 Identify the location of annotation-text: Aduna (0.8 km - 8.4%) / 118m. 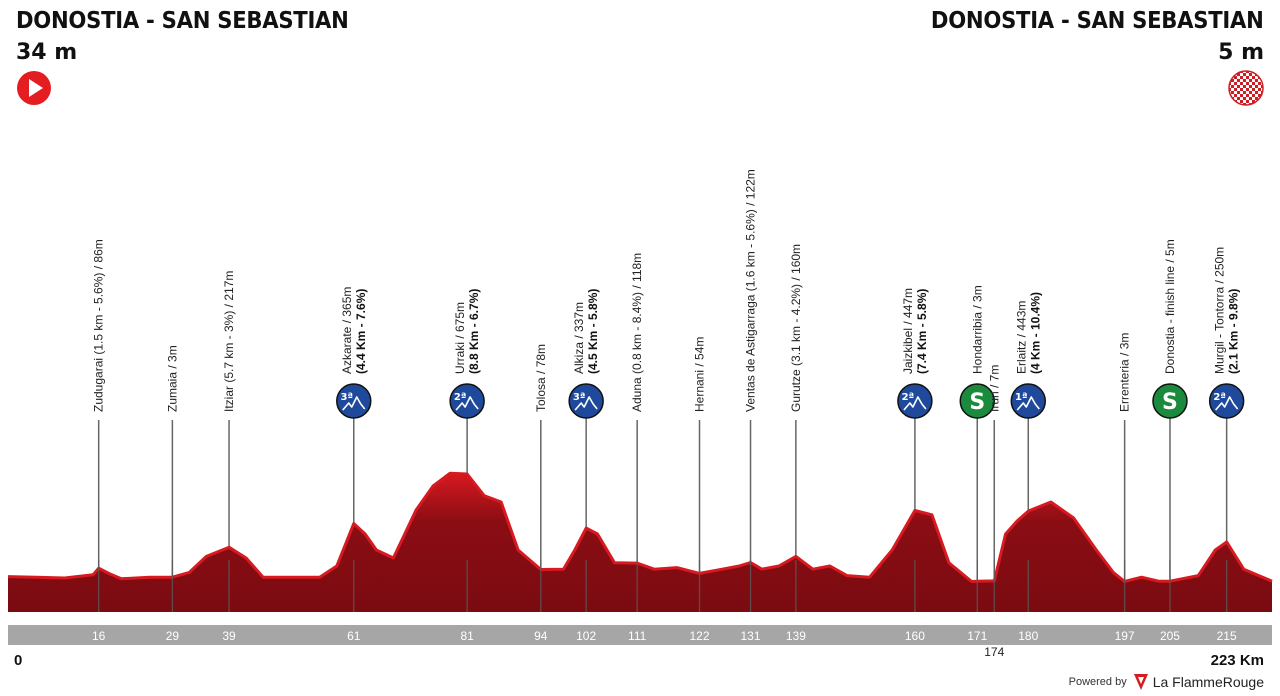
(637, 332).